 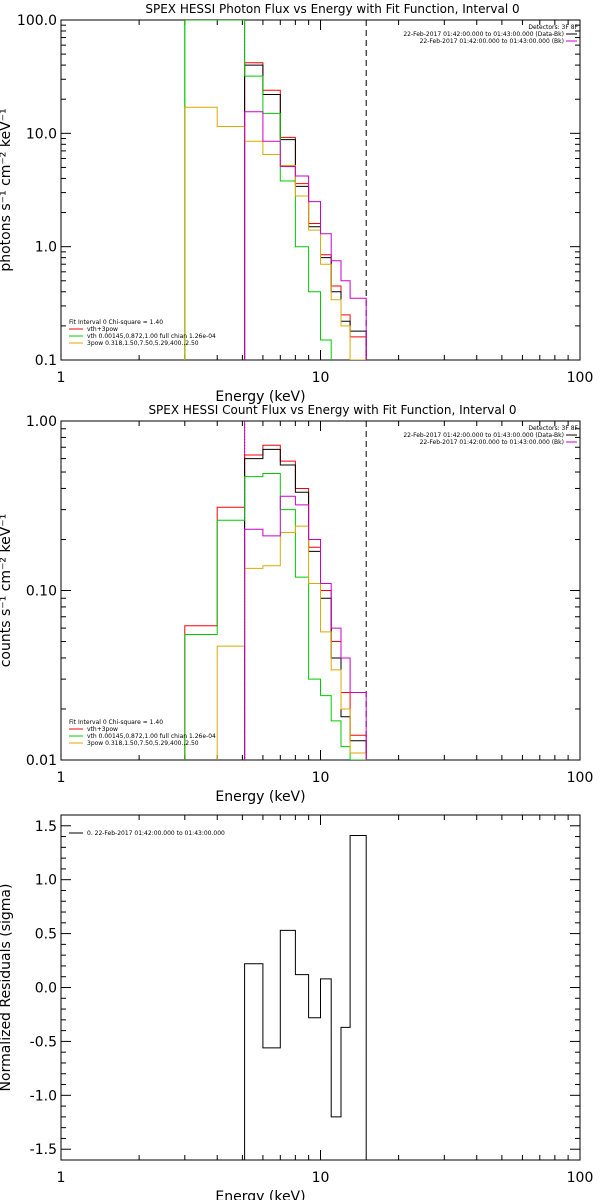 I want to click on y-tick-label: 0.10, so click(x=41, y=592).